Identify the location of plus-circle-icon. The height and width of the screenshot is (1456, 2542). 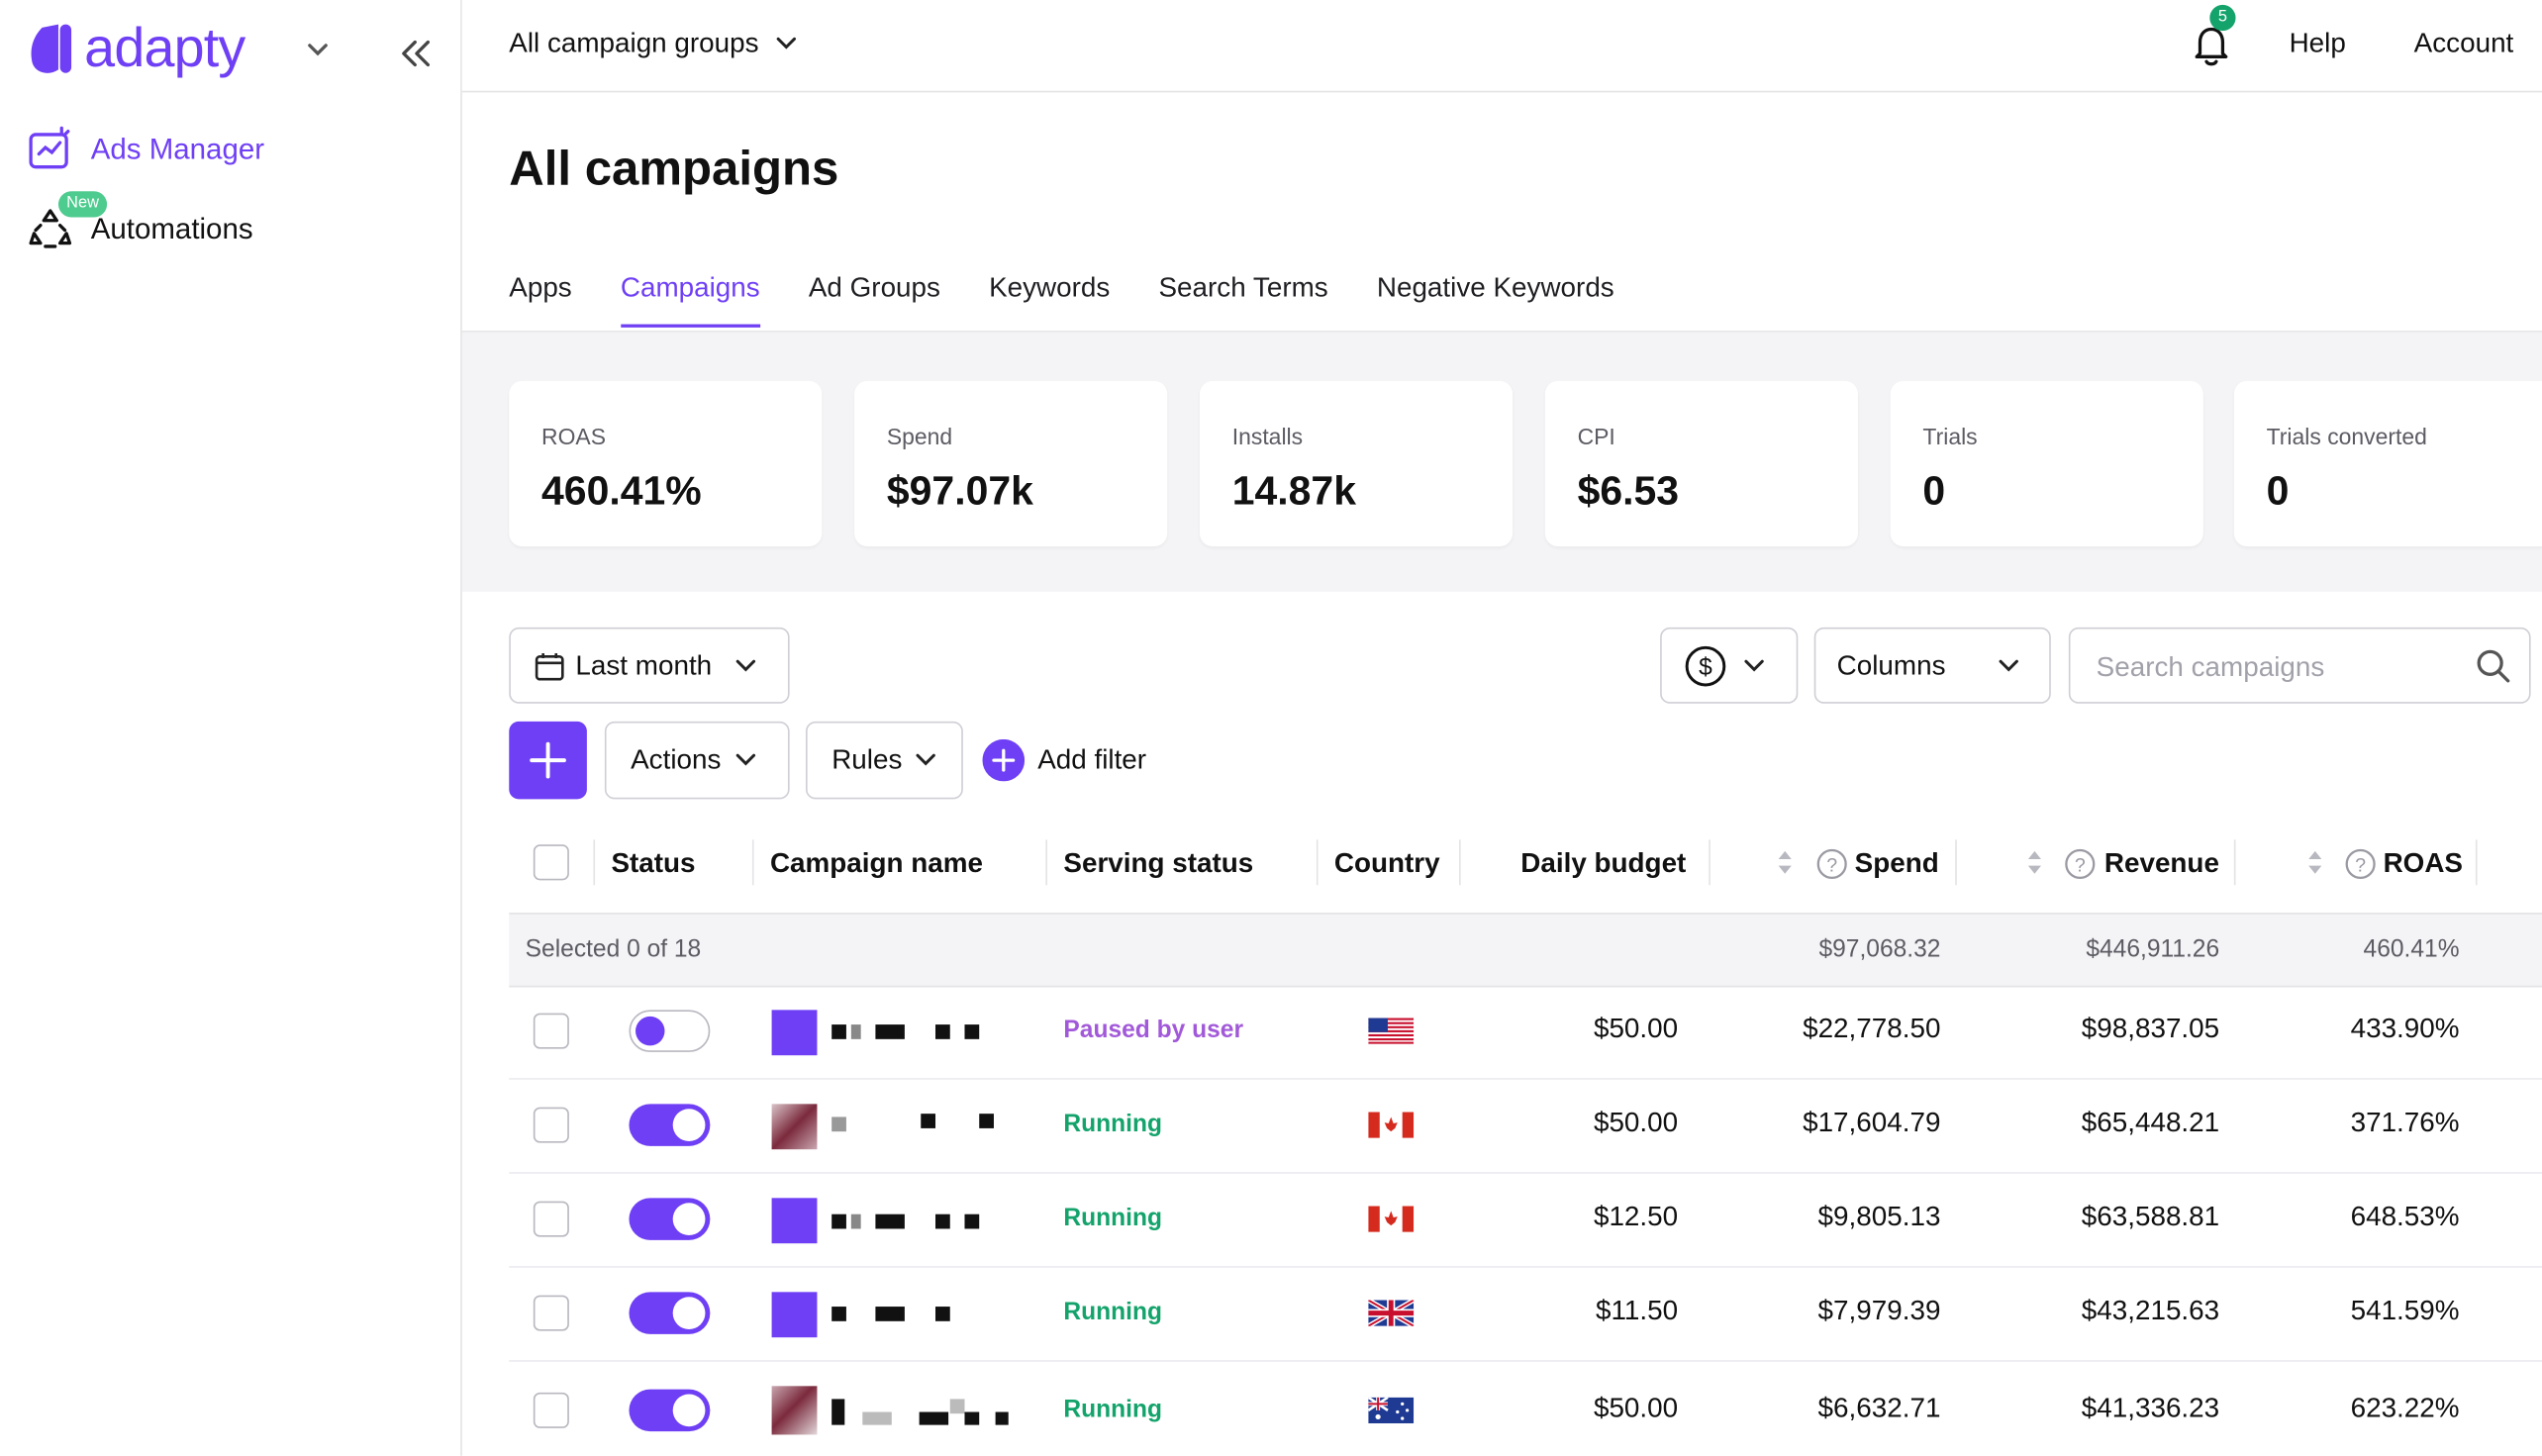
(1004, 760).